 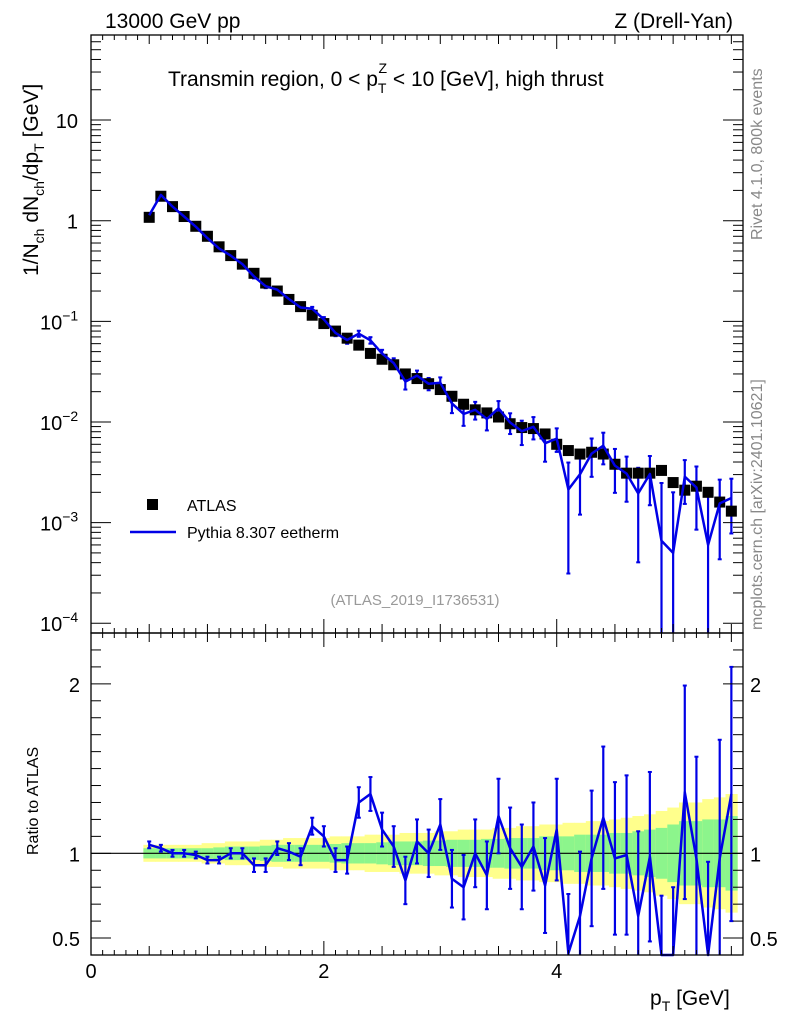 I want to click on legend-atlas-marker, so click(x=152, y=504).